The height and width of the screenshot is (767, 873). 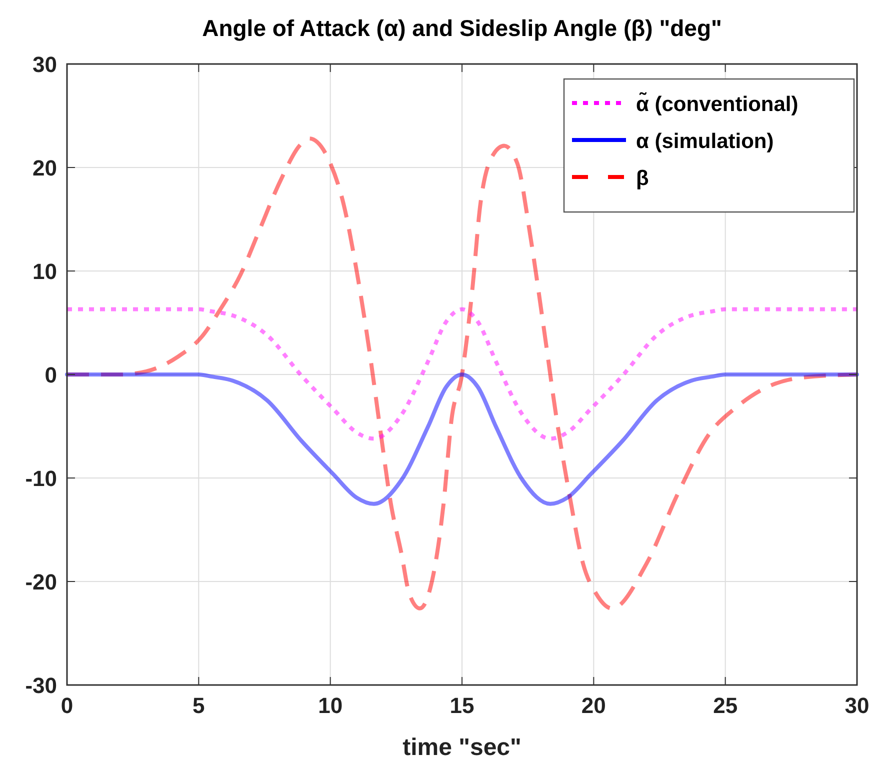 What do you see at coordinates (330, 705) in the screenshot?
I see `x-tick-label: 10` at bounding box center [330, 705].